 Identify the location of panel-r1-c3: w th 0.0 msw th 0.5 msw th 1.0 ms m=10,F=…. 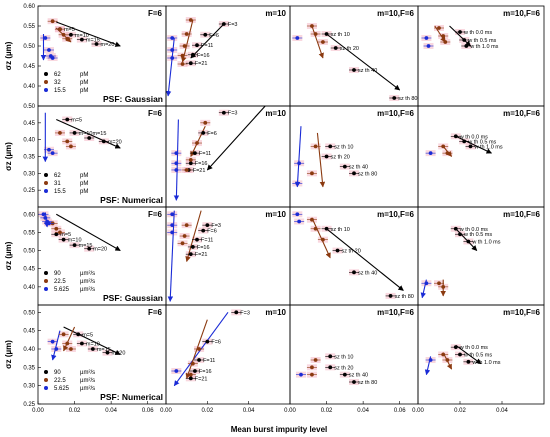
(481, 156).